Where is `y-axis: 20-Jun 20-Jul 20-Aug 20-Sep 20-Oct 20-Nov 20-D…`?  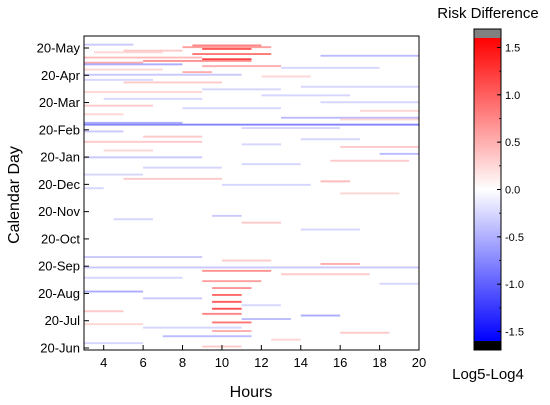
y-axis: 20-Jun 20-Jul 20-Aug 20-Sep 20-Oct 20-Nov 20-D… is located at coordinates (63, 198).